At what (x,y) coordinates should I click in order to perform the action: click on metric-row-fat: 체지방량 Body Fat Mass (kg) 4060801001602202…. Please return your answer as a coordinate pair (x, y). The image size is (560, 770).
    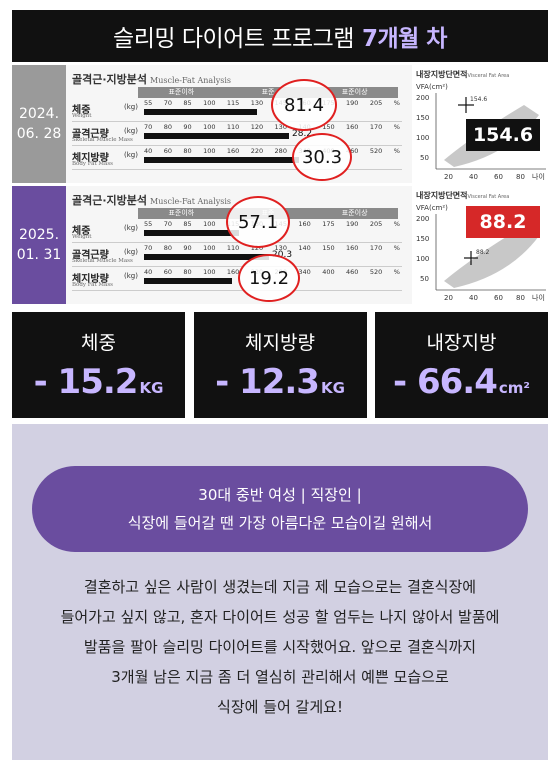
    Looking at the image, I should click on (237, 279).